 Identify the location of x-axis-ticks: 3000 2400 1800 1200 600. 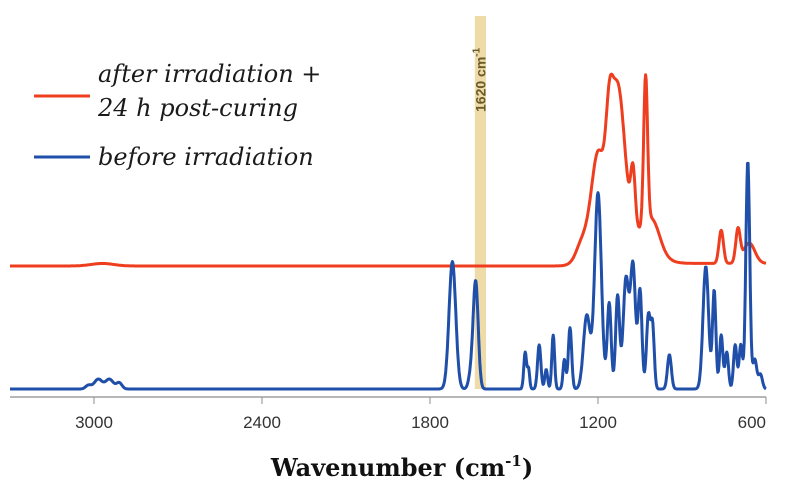
(421, 414).